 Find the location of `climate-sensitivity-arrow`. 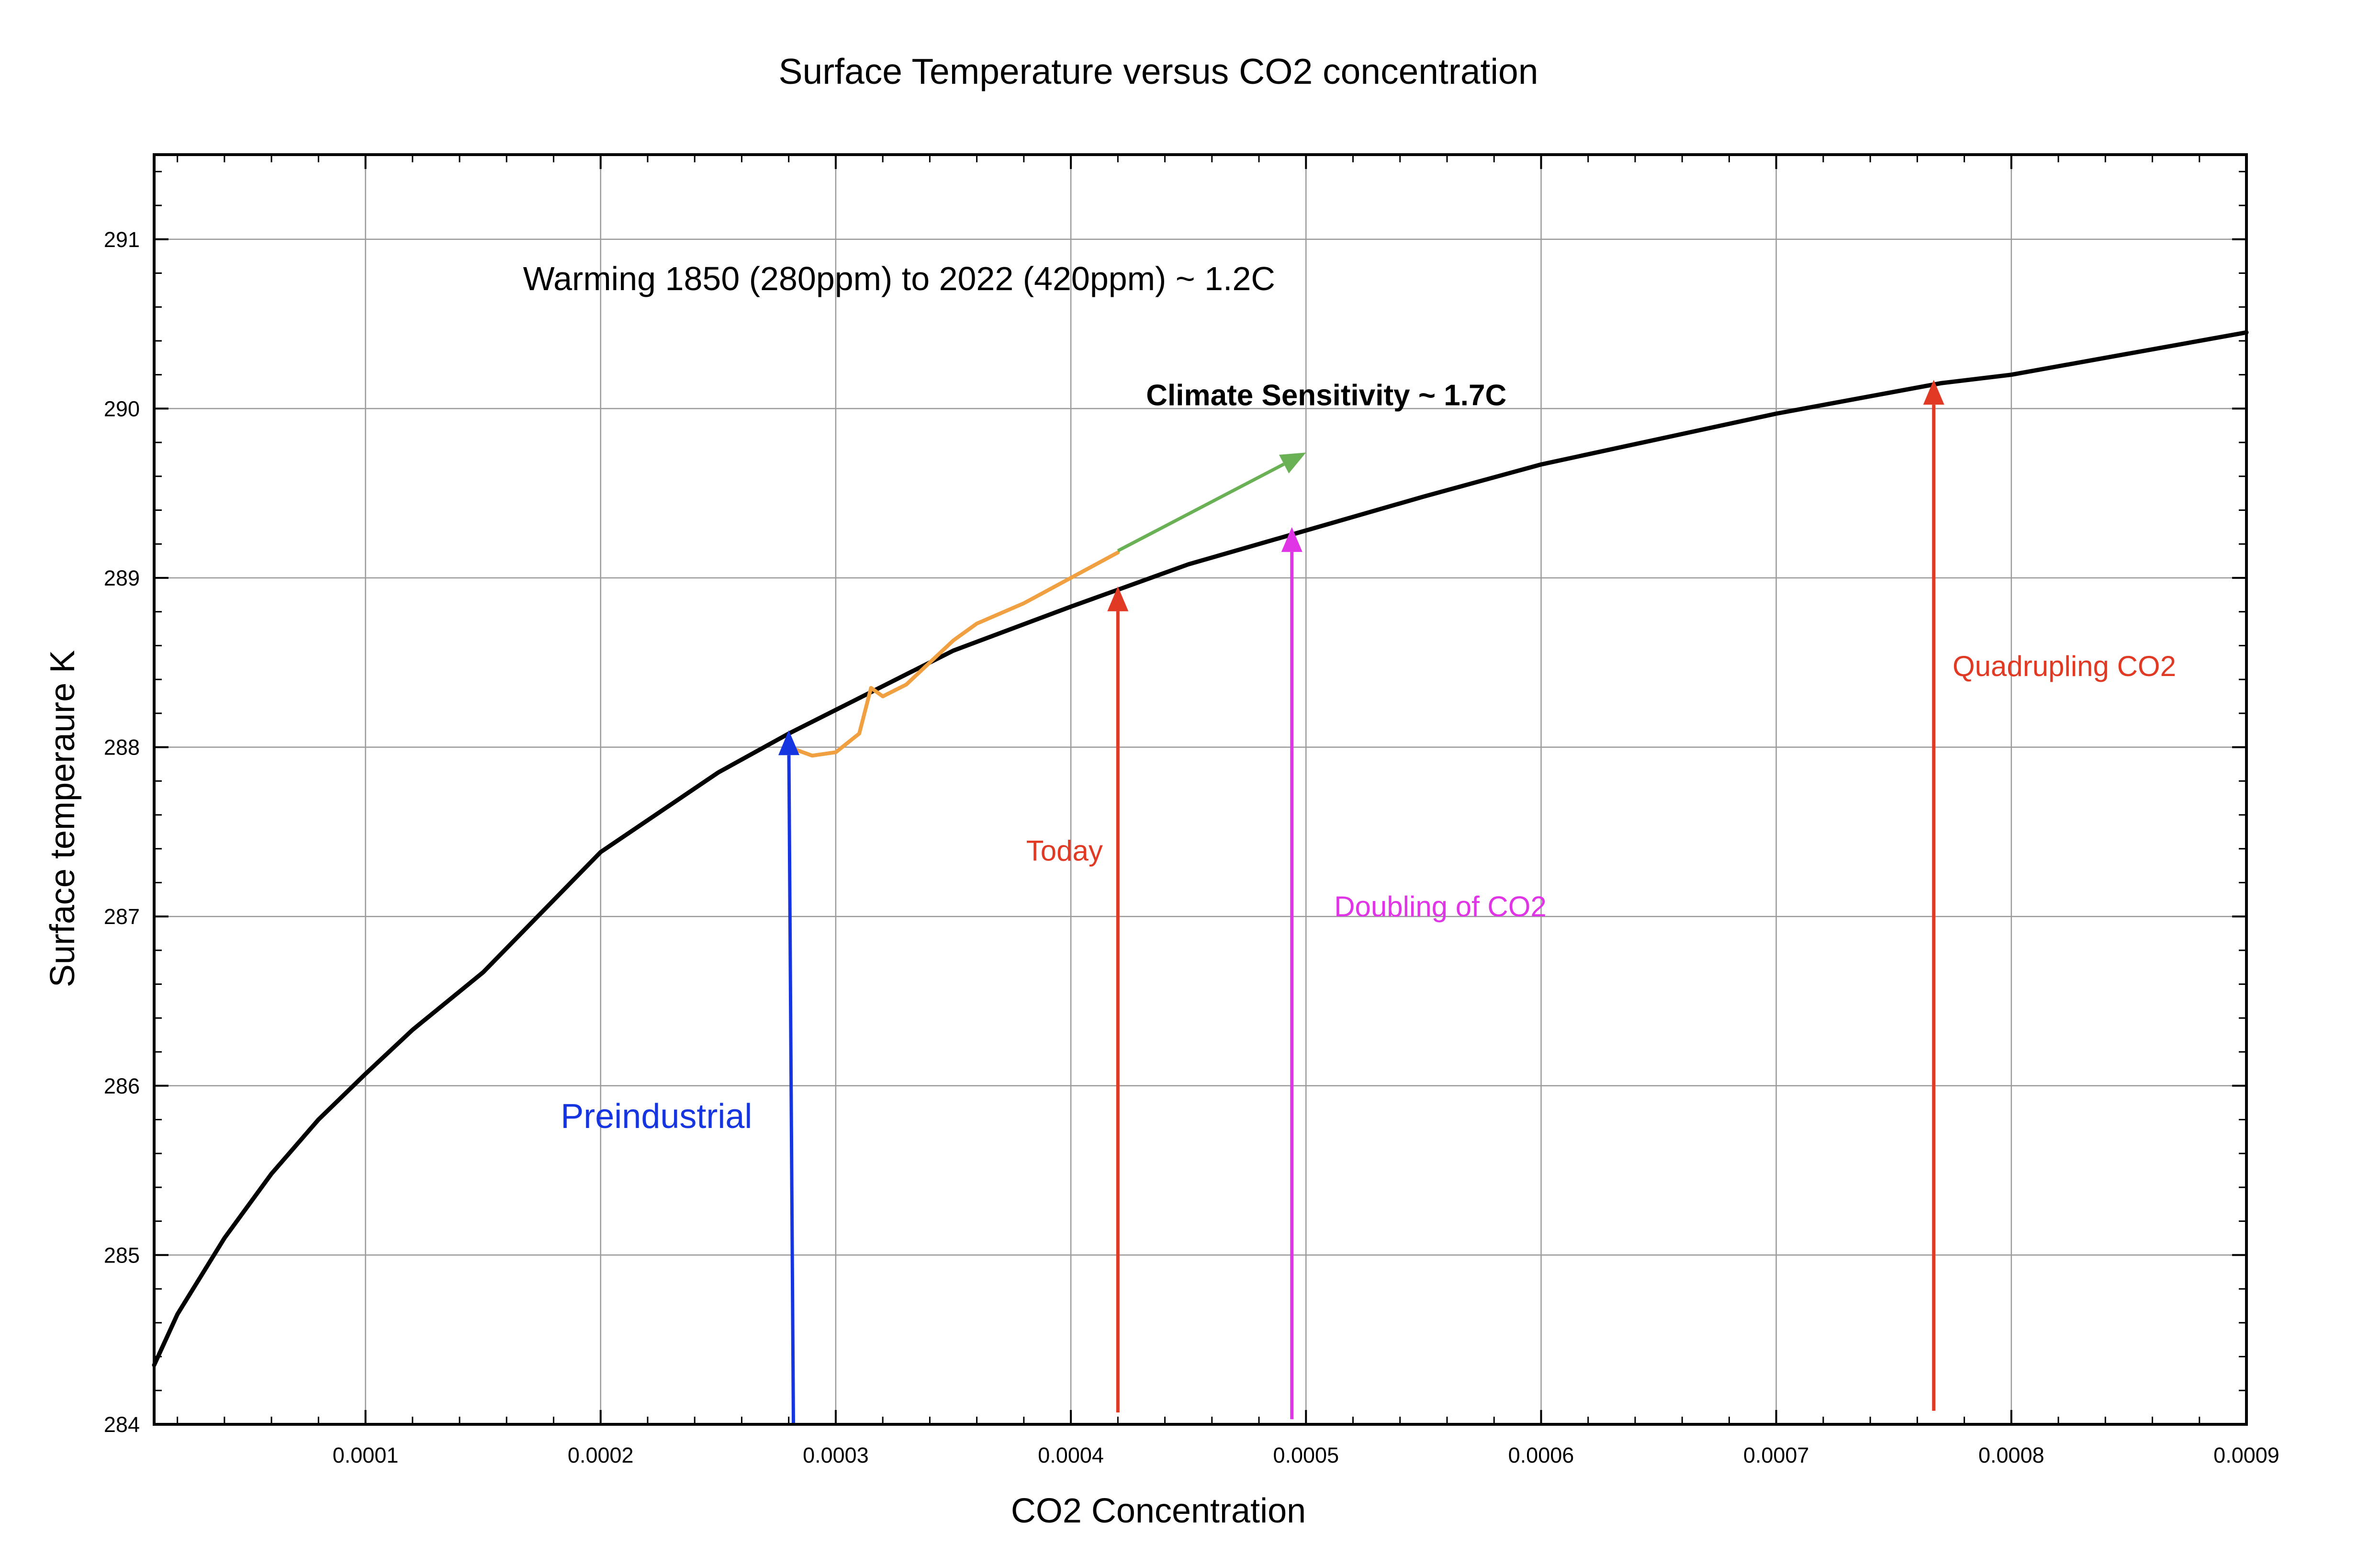

climate-sensitivity-arrow is located at coordinates (1212, 502).